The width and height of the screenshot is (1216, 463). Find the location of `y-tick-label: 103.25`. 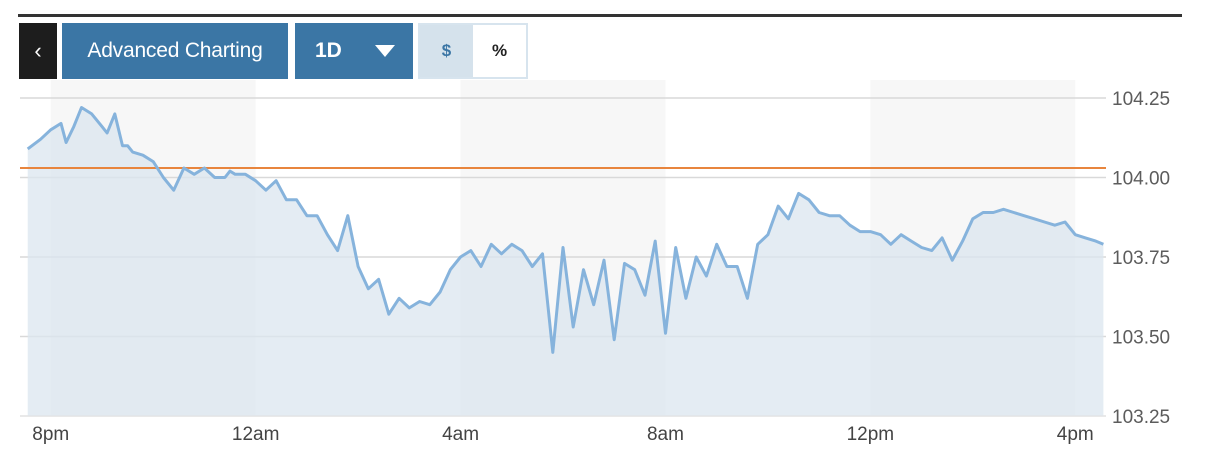

y-tick-label: 103.25 is located at coordinates (1141, 417).